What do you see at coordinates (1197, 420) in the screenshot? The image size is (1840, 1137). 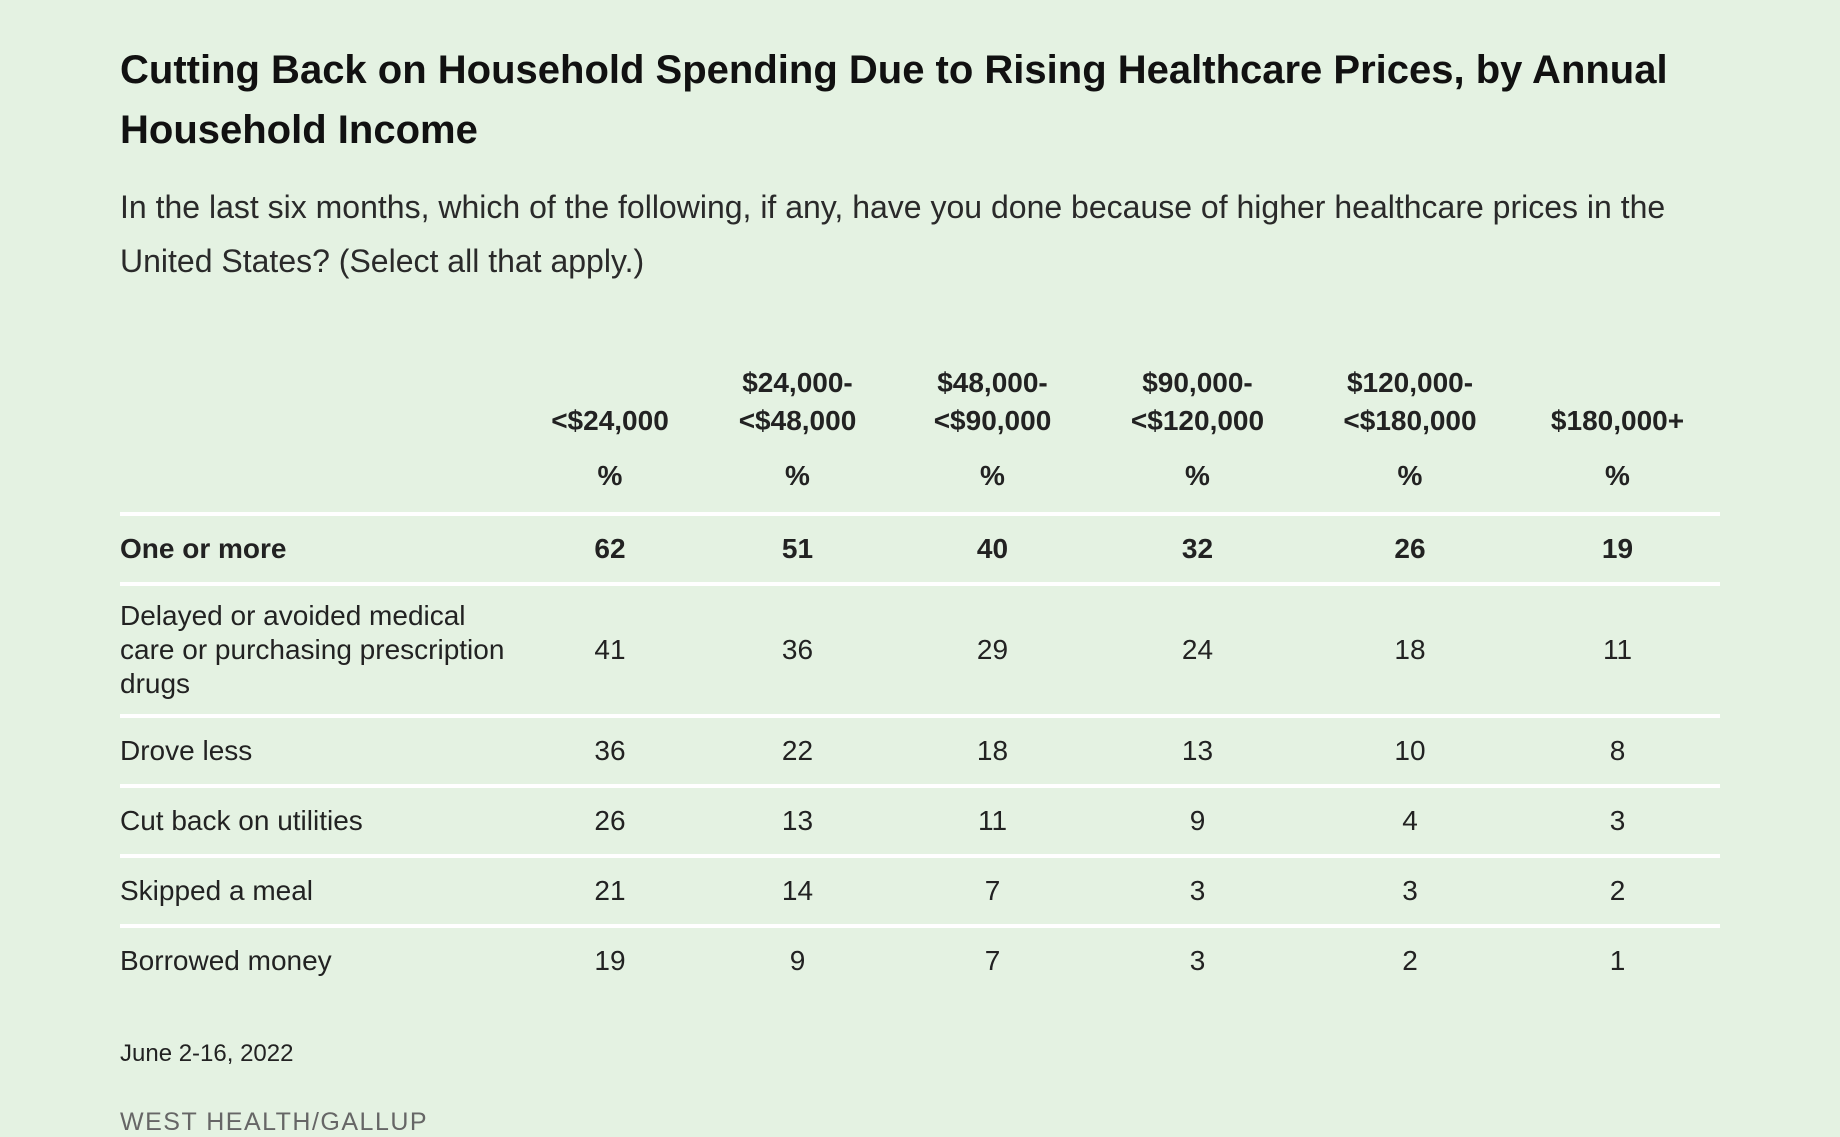 I see `column-header-line2: <$120,000` at bounding box center [1197, 420].